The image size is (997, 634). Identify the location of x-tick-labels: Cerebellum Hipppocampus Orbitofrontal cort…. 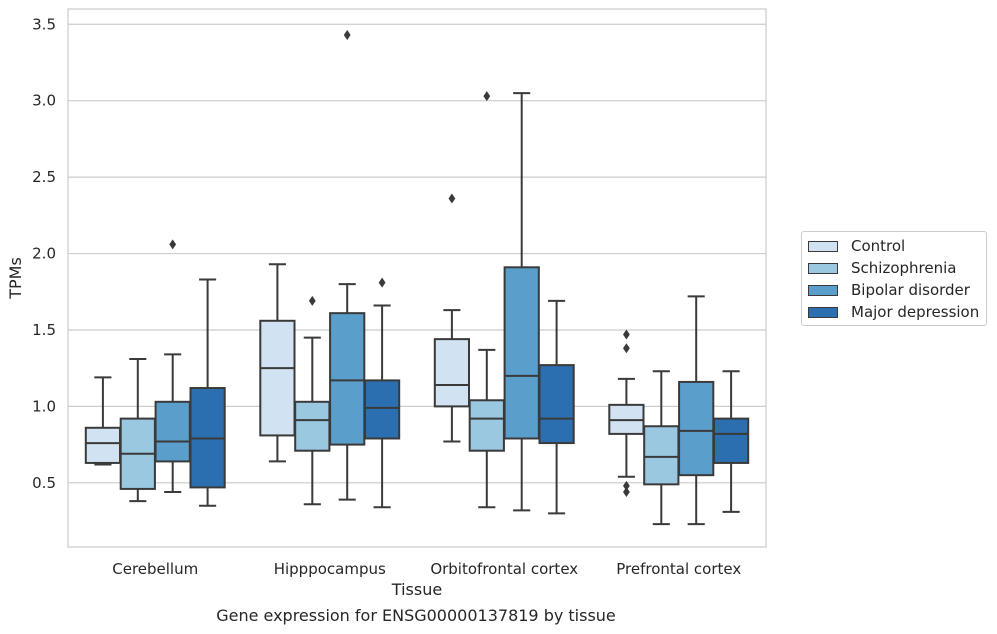
(426, 569).